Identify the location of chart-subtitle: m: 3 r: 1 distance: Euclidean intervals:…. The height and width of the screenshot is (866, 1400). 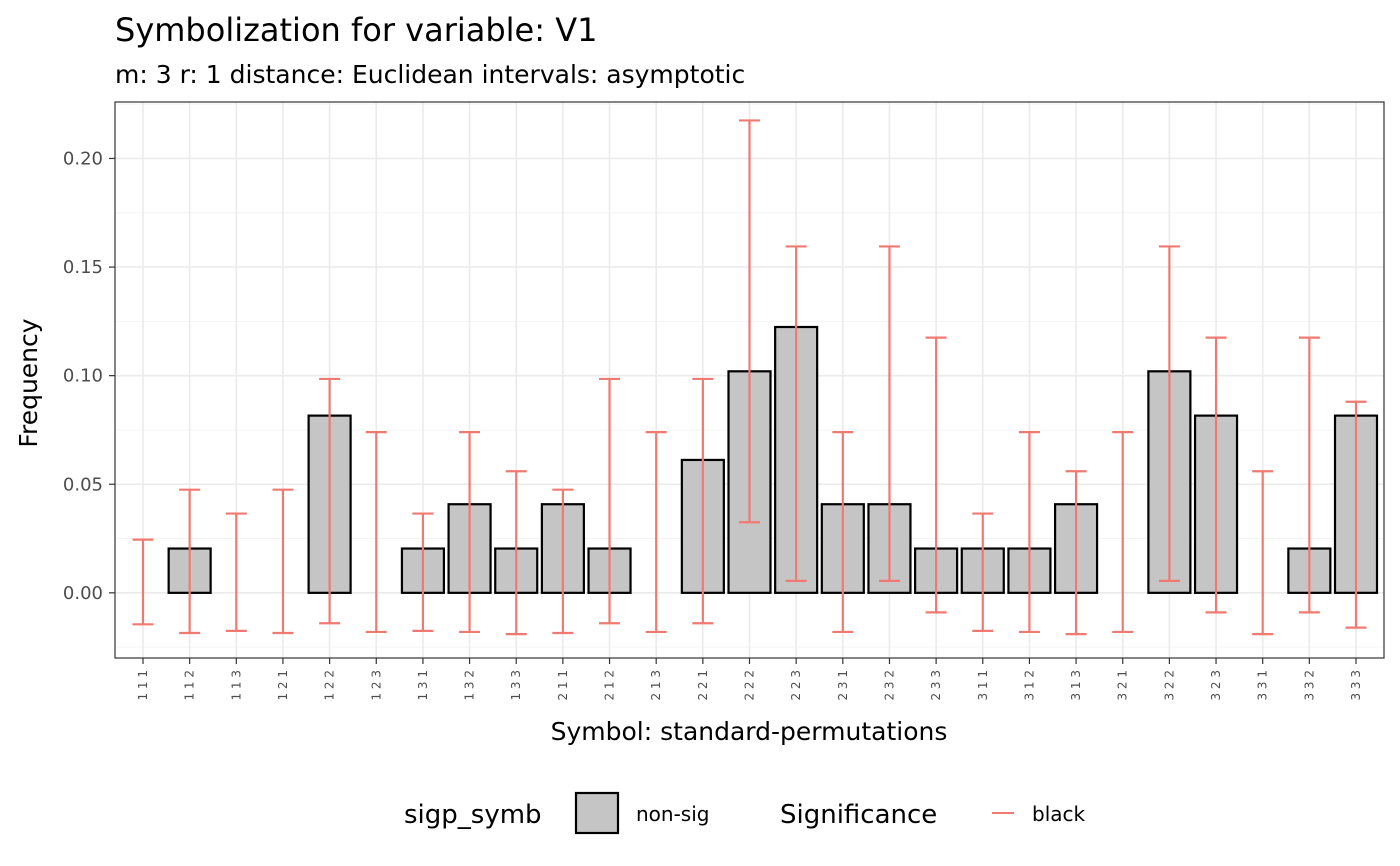
(430, 74).